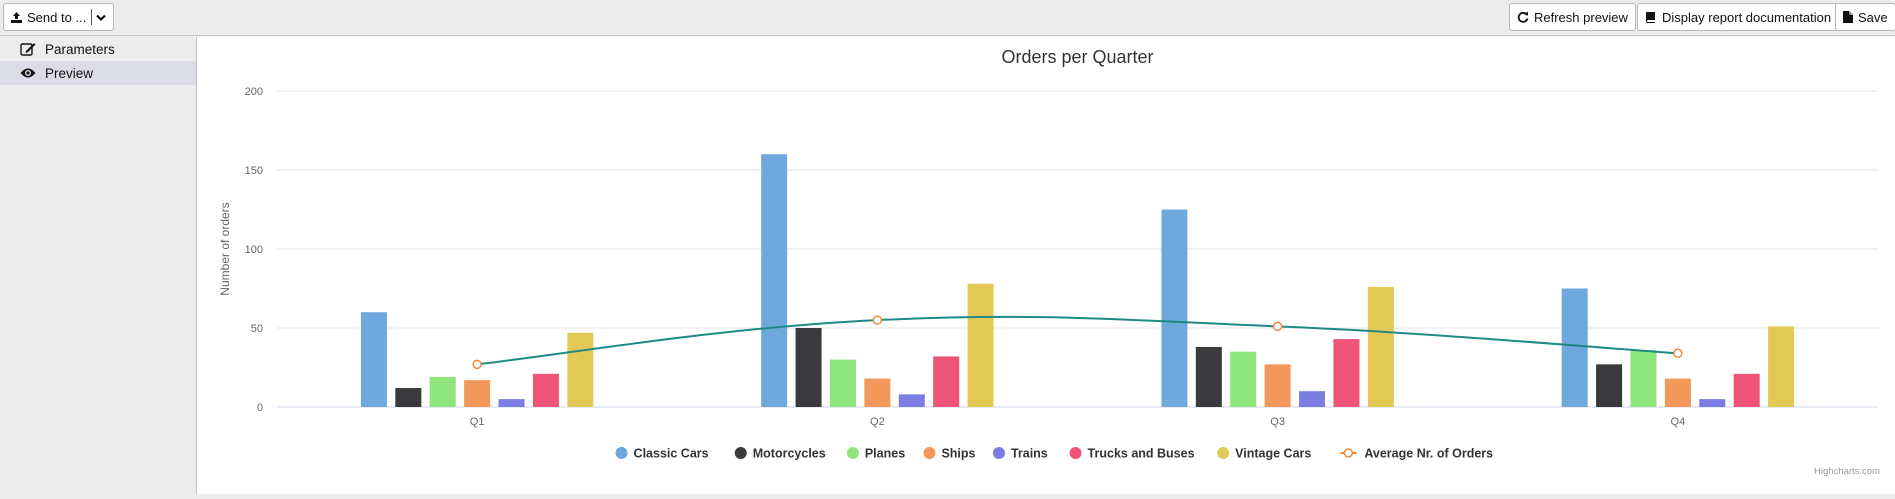 The height and width of the screenshot is (499, 1895). I want to click on sidebar: Parameters Preview, so click(98, 265).